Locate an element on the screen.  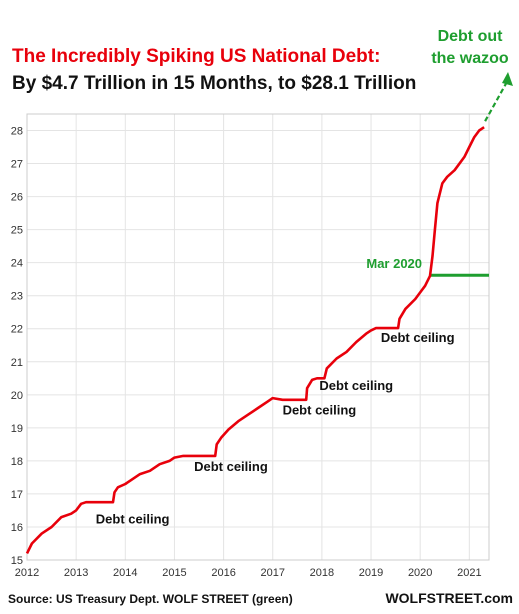
y-tick-label: 20 is located at coordinates (17, 396).